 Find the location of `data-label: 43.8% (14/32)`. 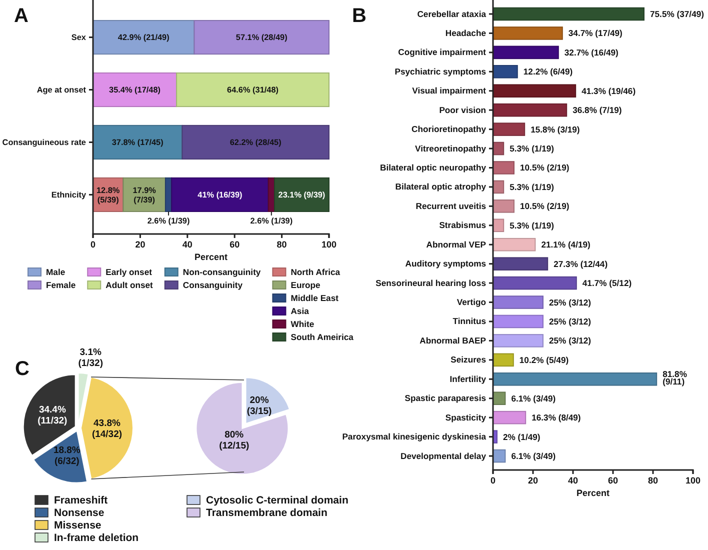

data-label: 43.8% (14/32) is located at coordinates (107, 429).